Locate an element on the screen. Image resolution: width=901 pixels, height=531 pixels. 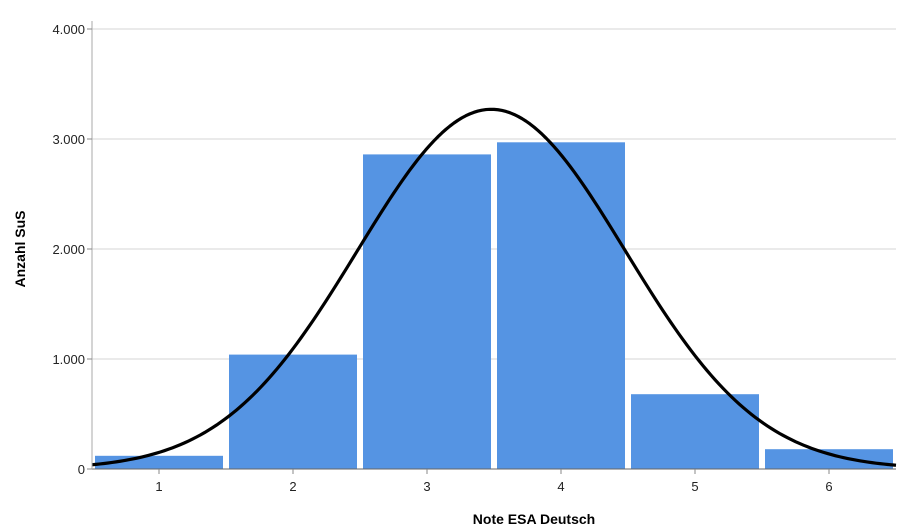
x-tick-label: 6 is located at coordinates (828, 486).